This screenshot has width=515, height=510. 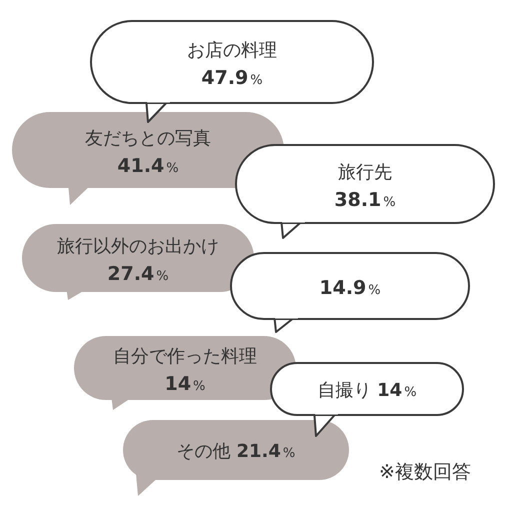 What do you see at coordinates (185, 356) in the screenshot?
I see `category-label: 自分で作った料理` at bounding box center [185, 356].